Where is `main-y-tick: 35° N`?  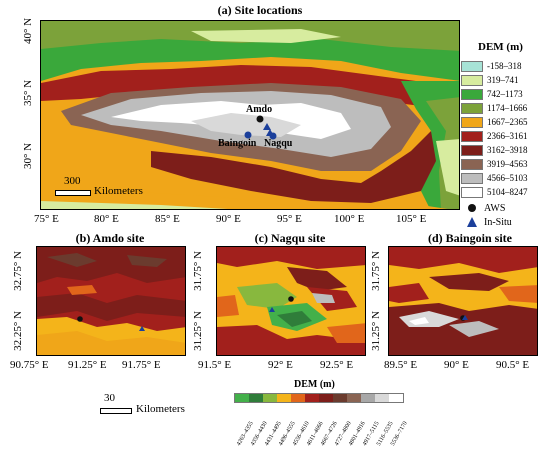
main-y-tick: 35° N is located at coordinates (28, 93).